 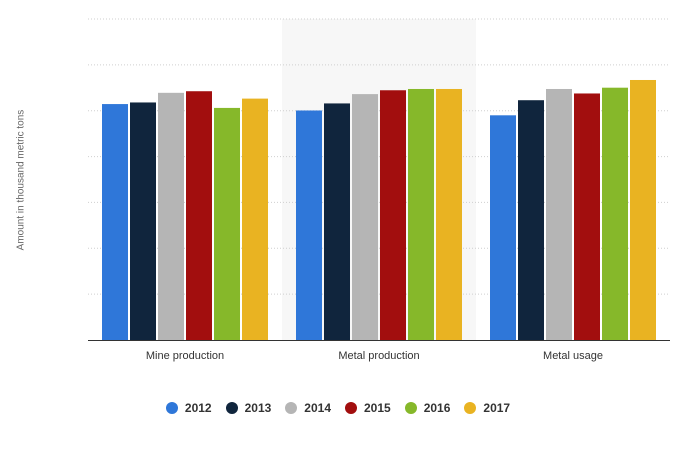 I want to click on bar-2012-metal-production, so click(x=309, y=225).